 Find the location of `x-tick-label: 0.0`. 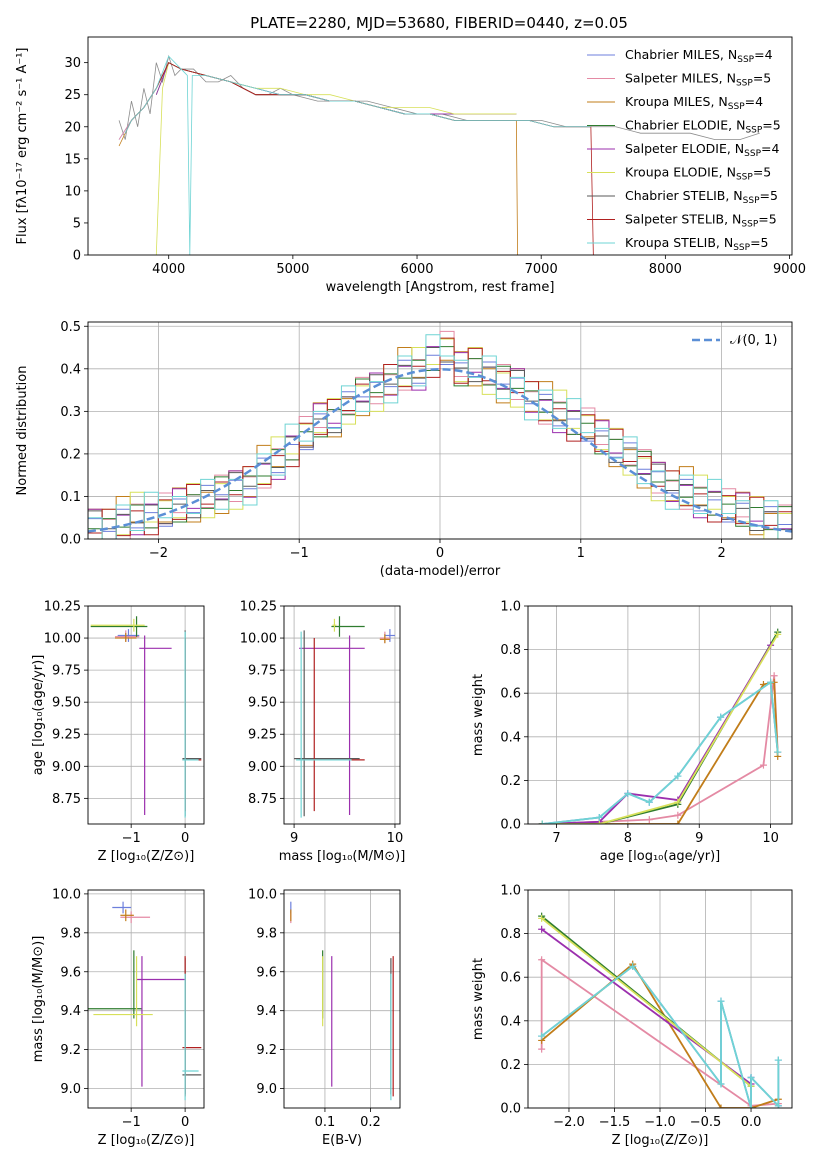

x-tick-label: 0.0 is located at coordinates (751, 1122).